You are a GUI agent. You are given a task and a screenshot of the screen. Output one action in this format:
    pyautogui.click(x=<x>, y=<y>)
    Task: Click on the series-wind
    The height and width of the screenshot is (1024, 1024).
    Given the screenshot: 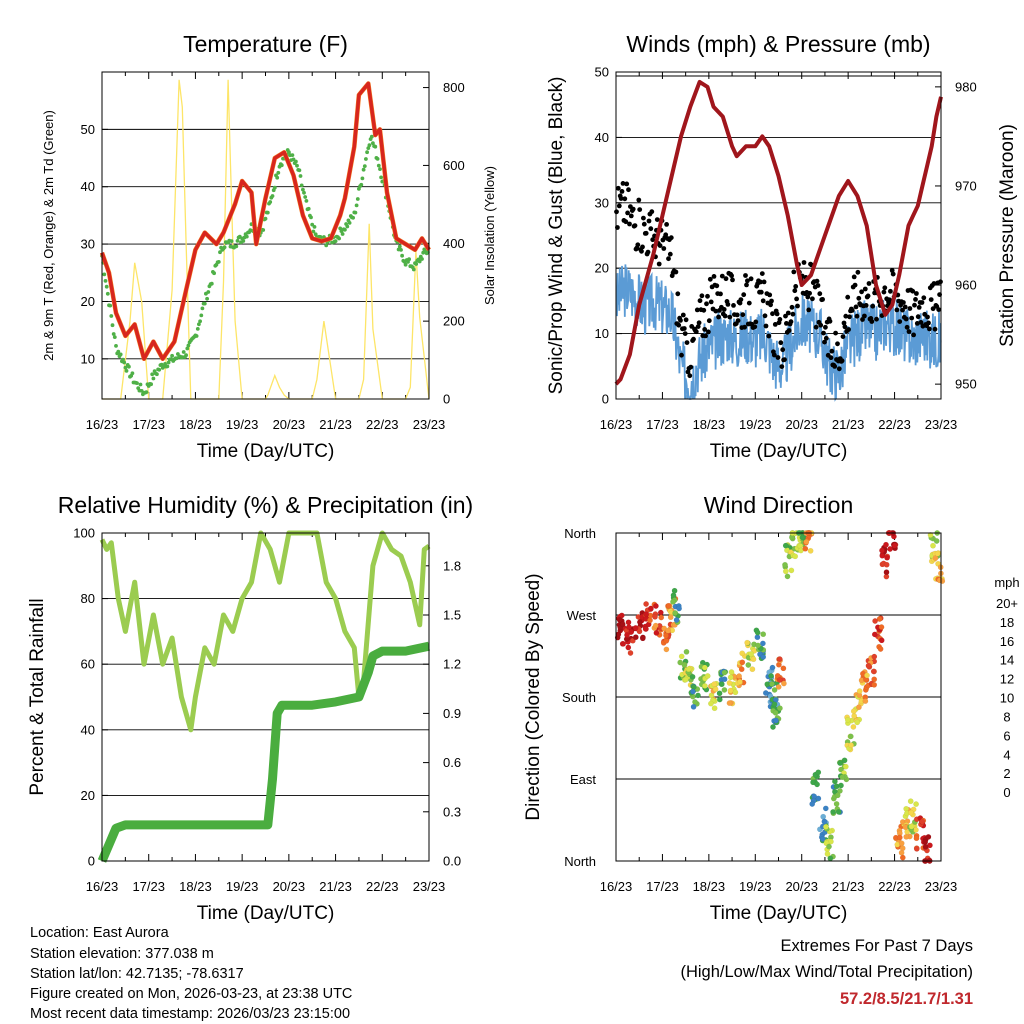 What is the action you would take?
    pyautogui.click(x=778, y=333)
    